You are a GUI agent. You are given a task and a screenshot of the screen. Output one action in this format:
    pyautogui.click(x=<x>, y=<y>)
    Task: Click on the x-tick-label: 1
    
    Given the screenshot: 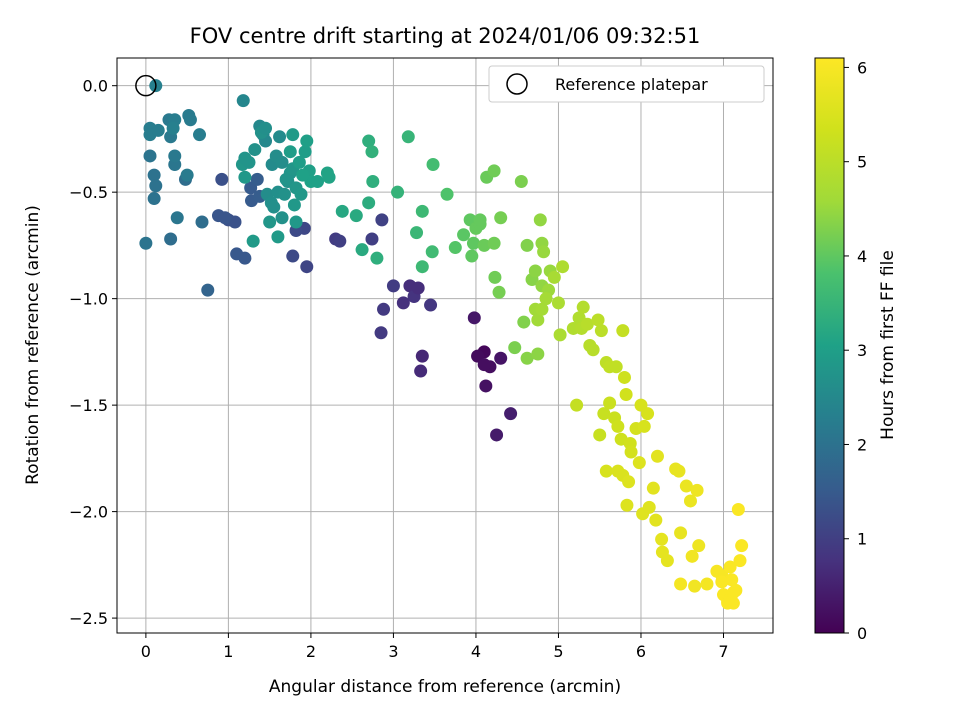 What is the action you would take?
    pyautogui.click(x=228, y=651)
    